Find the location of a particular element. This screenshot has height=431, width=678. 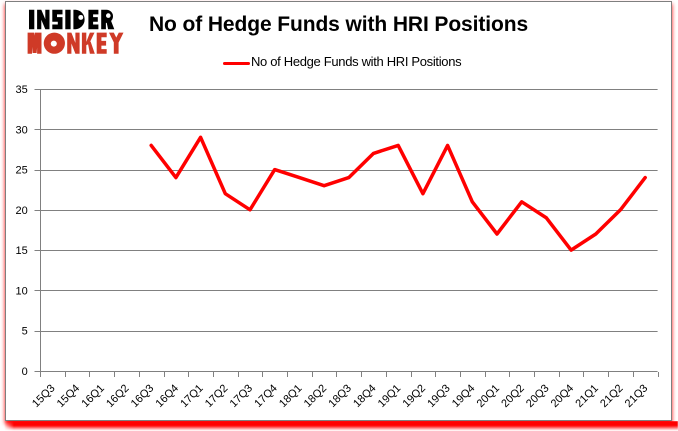

svg-text: 18Q3 is located at coordinates (340, 396).